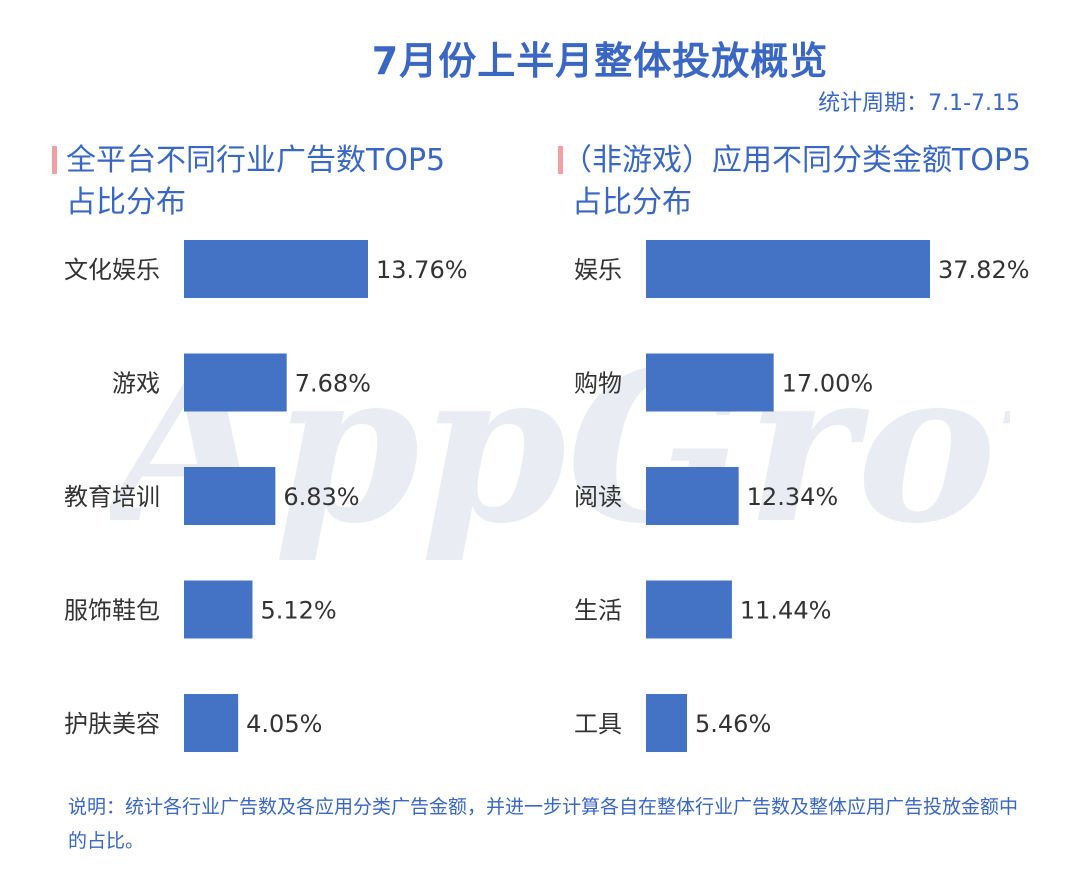 This screenshot has width=1080, height=895. I want to click on value-label: 5.46%, so click(733, 724).